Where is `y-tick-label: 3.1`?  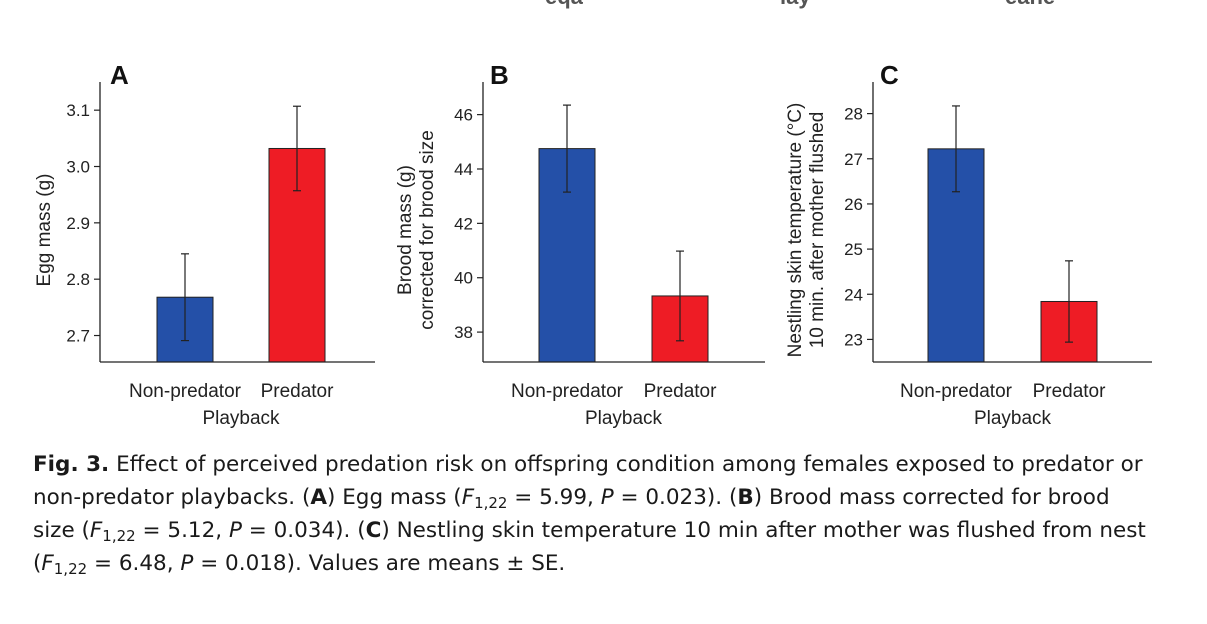 y-tick-label: 3.1 is located at coordinates (78, 110).